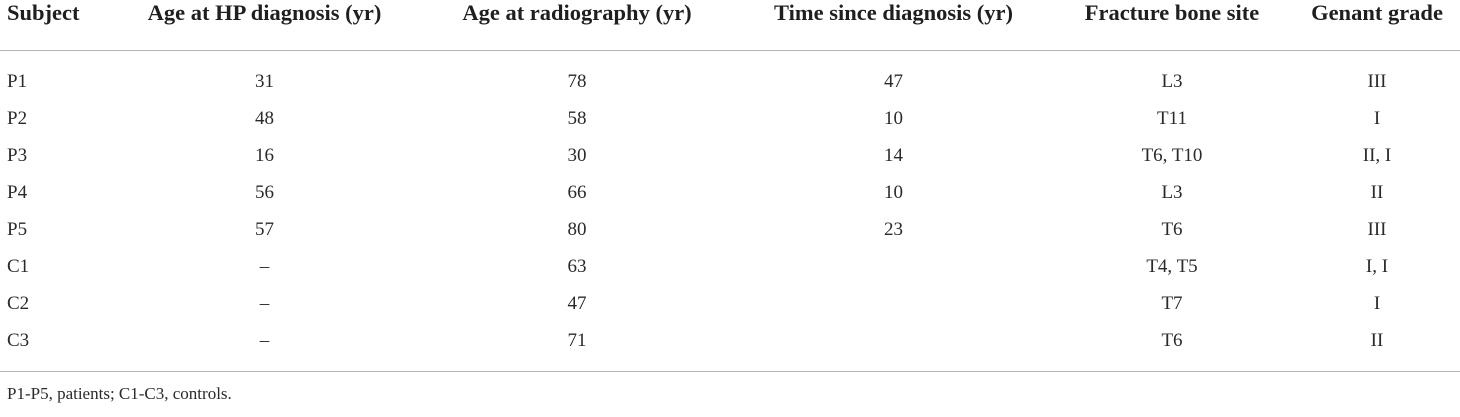  I want to click on cell-time-since-diagnosis: 23, so click(893, 229).